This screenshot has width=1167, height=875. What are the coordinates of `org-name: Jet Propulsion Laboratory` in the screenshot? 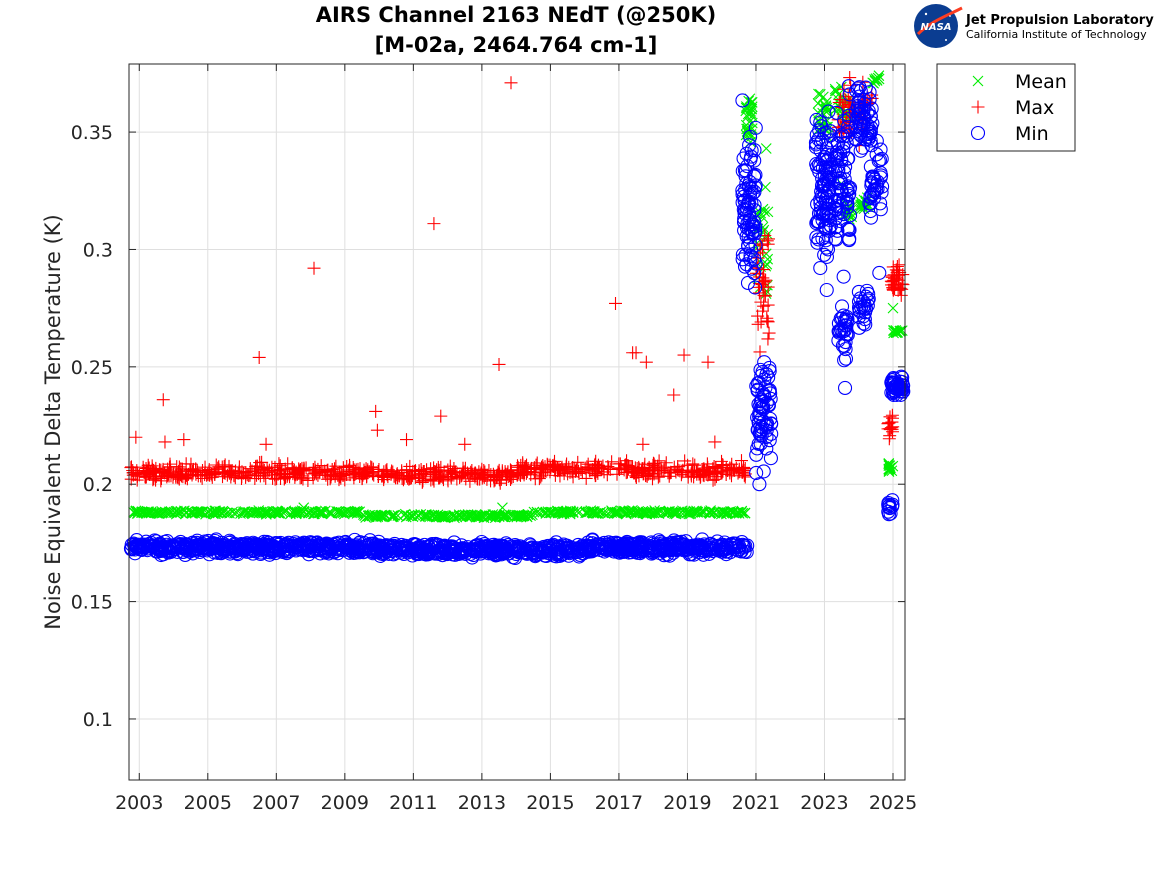 It's located at (1059, 20).